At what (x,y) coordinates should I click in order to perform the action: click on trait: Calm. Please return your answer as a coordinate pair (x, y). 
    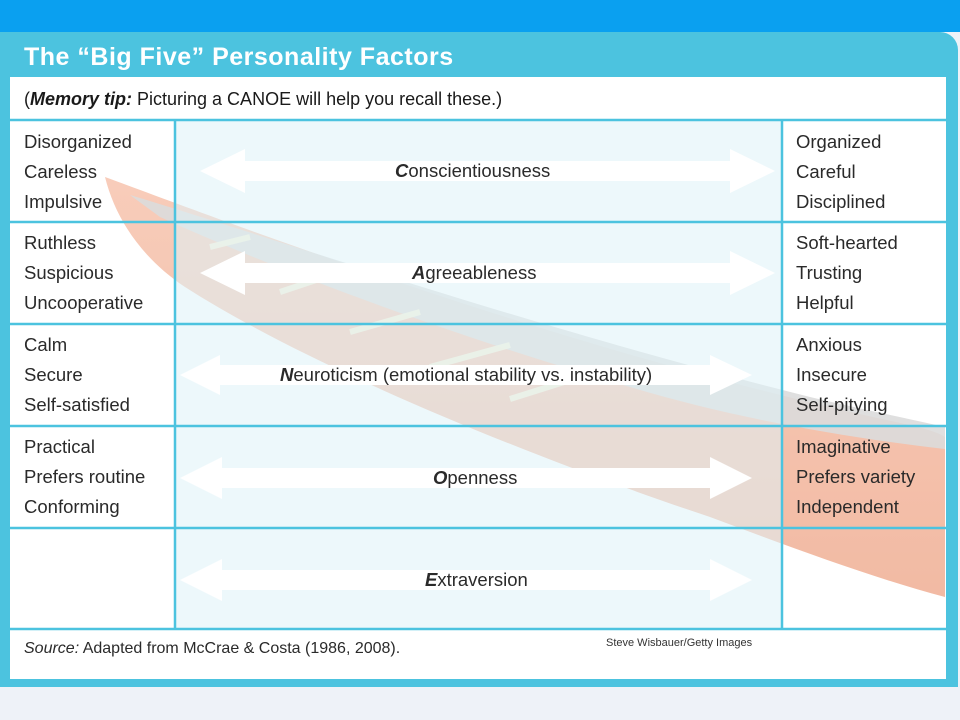
    Looking at the image, I should click on (46, 344).